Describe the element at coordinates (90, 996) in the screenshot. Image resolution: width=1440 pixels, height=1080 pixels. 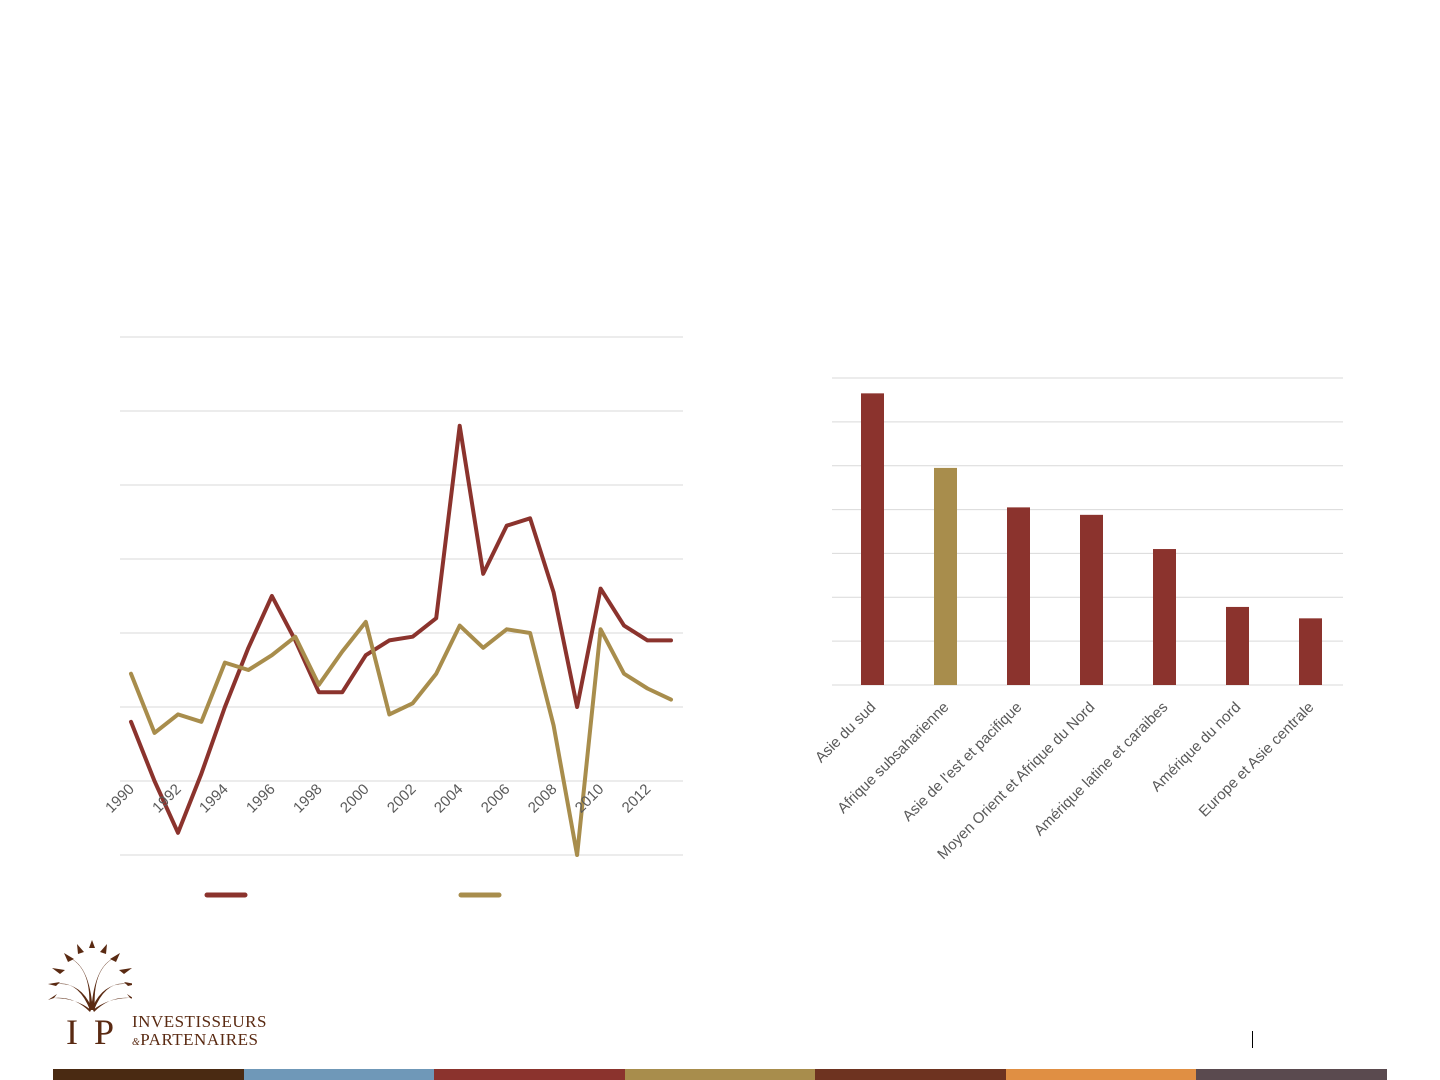
I see `palm-tree-icon: I P` at that location.